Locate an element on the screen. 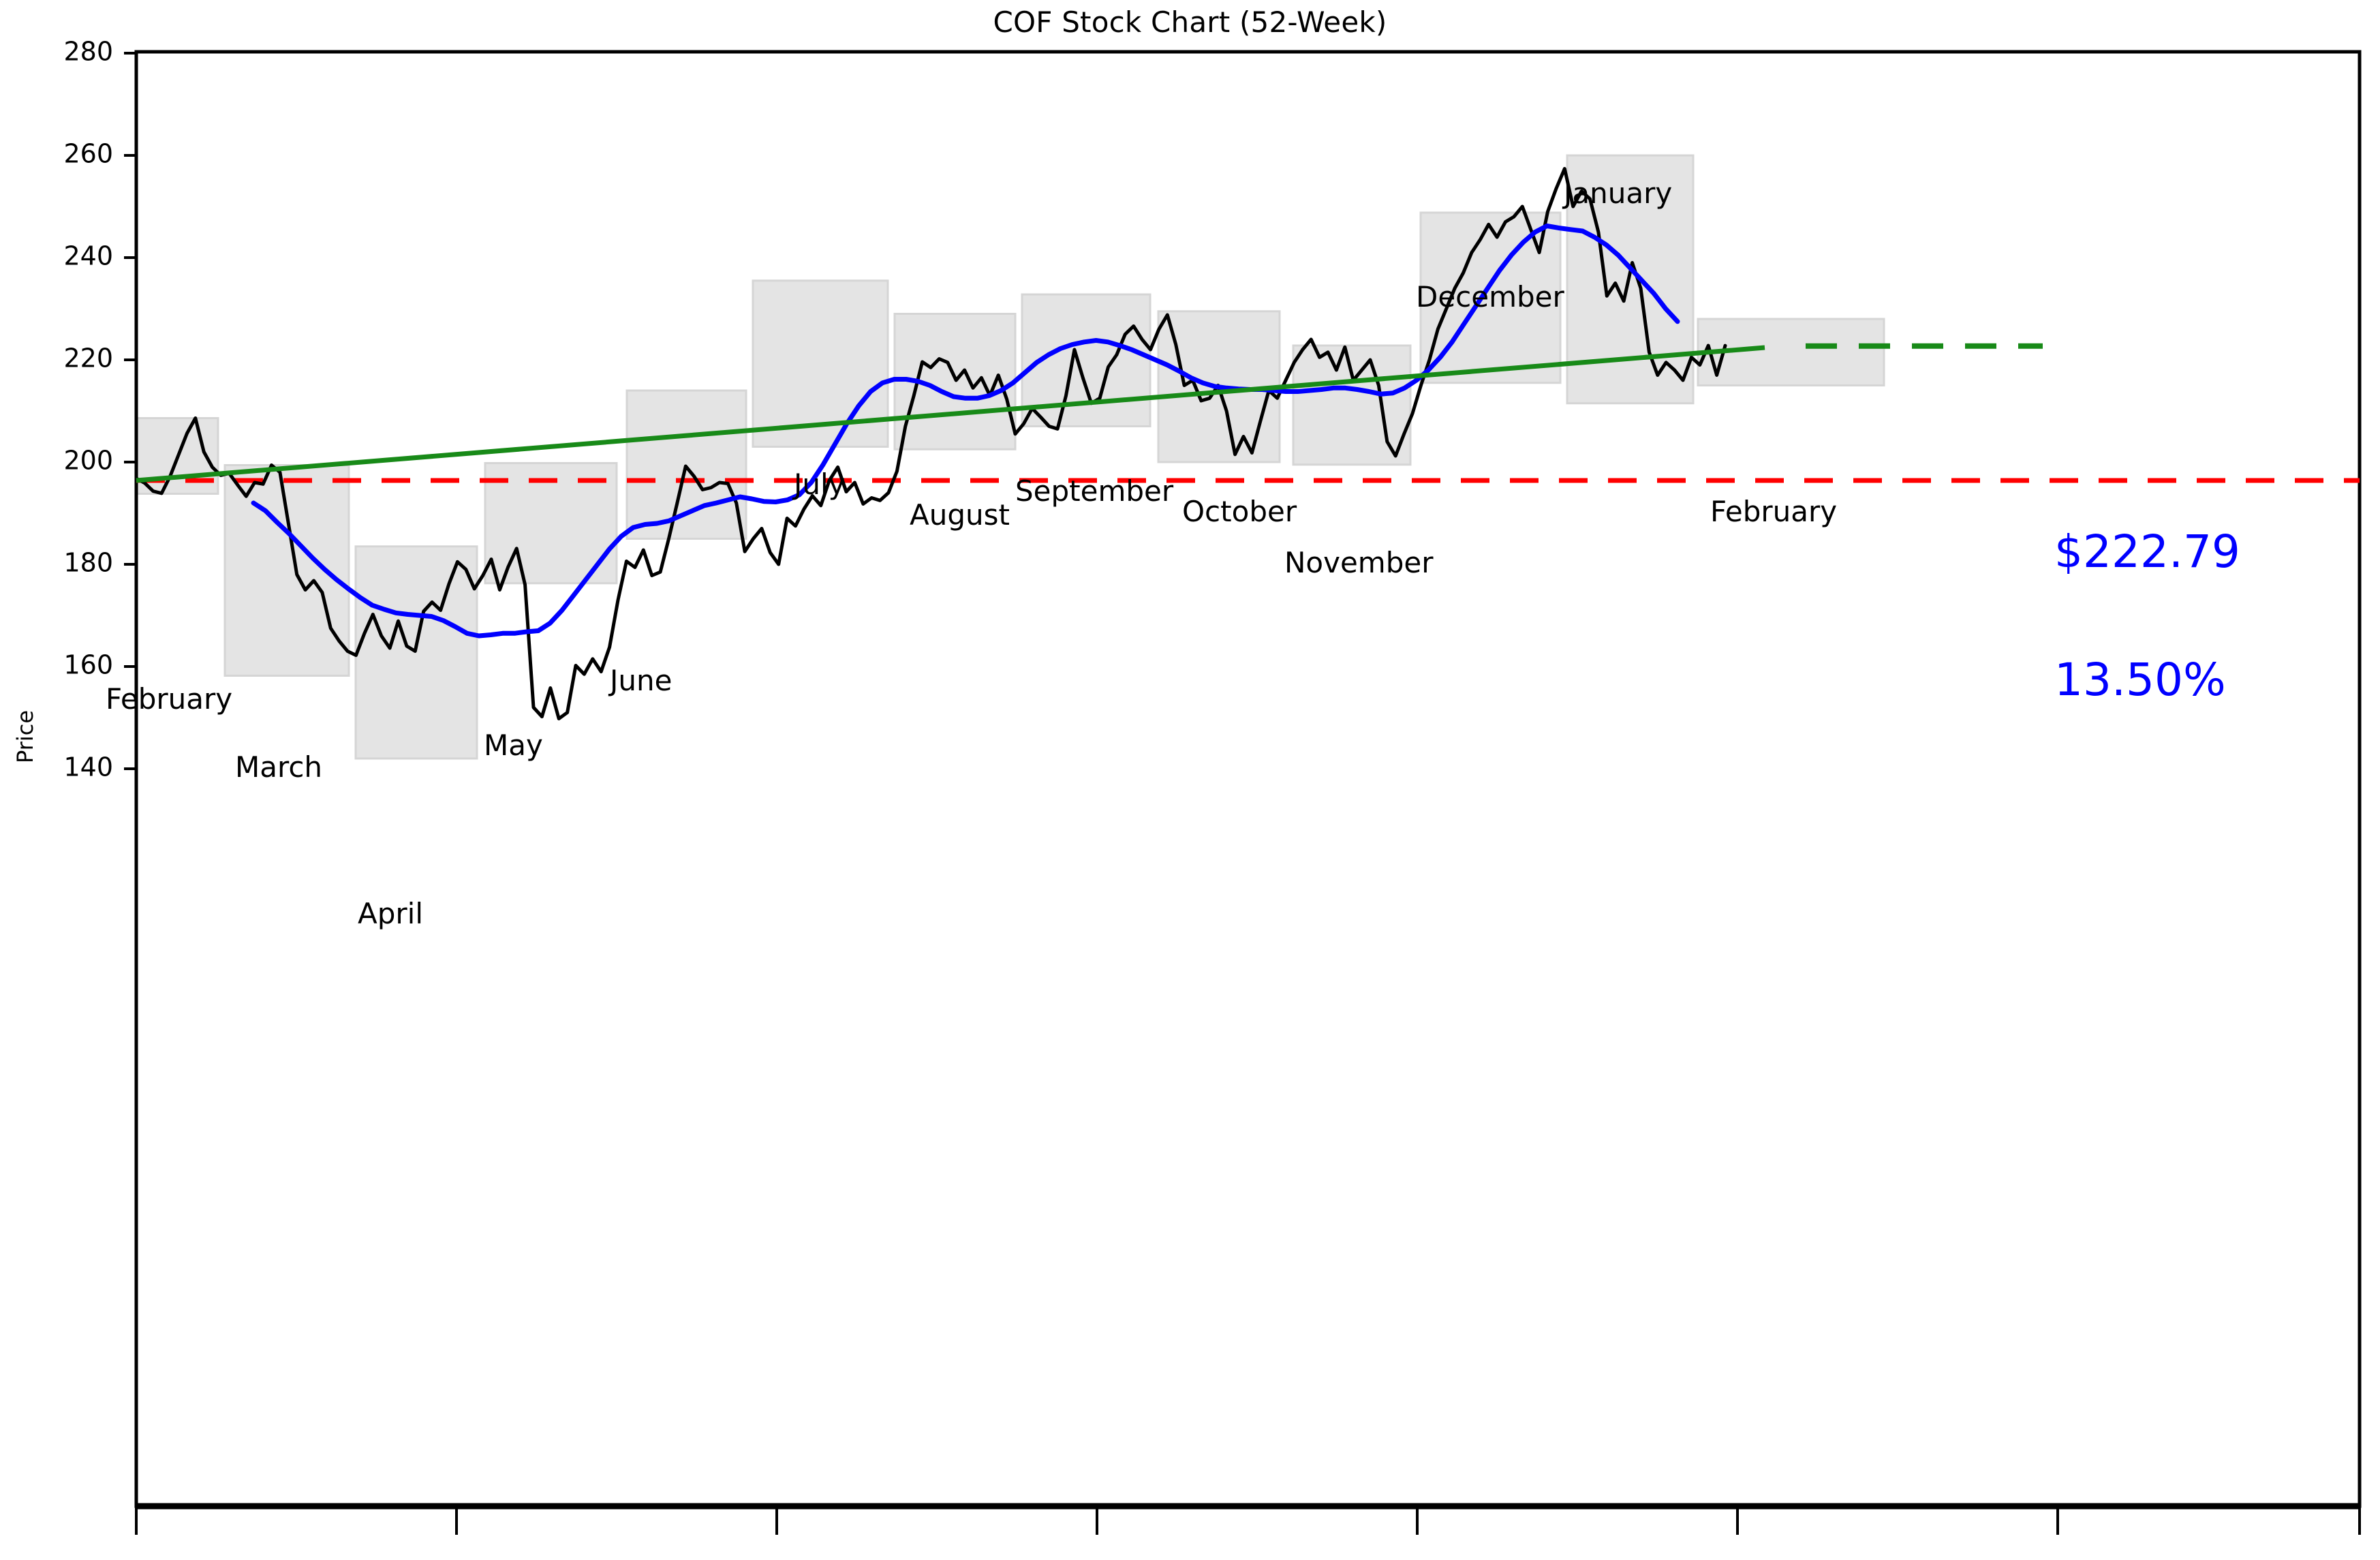  month-label: December is located at coordinates (1490, 296).